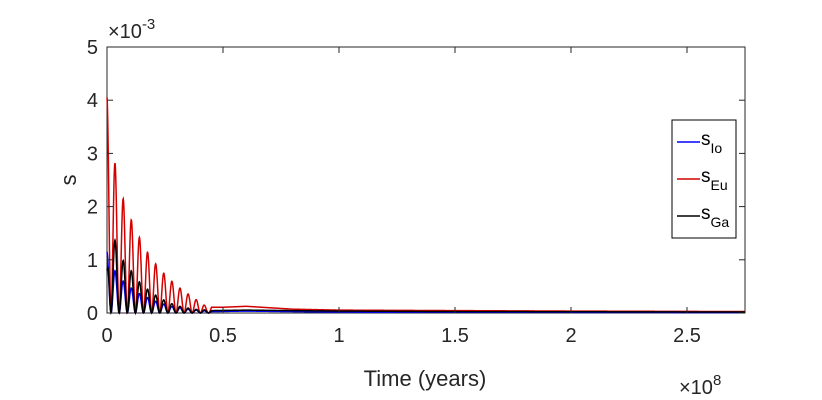  I want to click on x-tick-label: 1, so click(338, 336).